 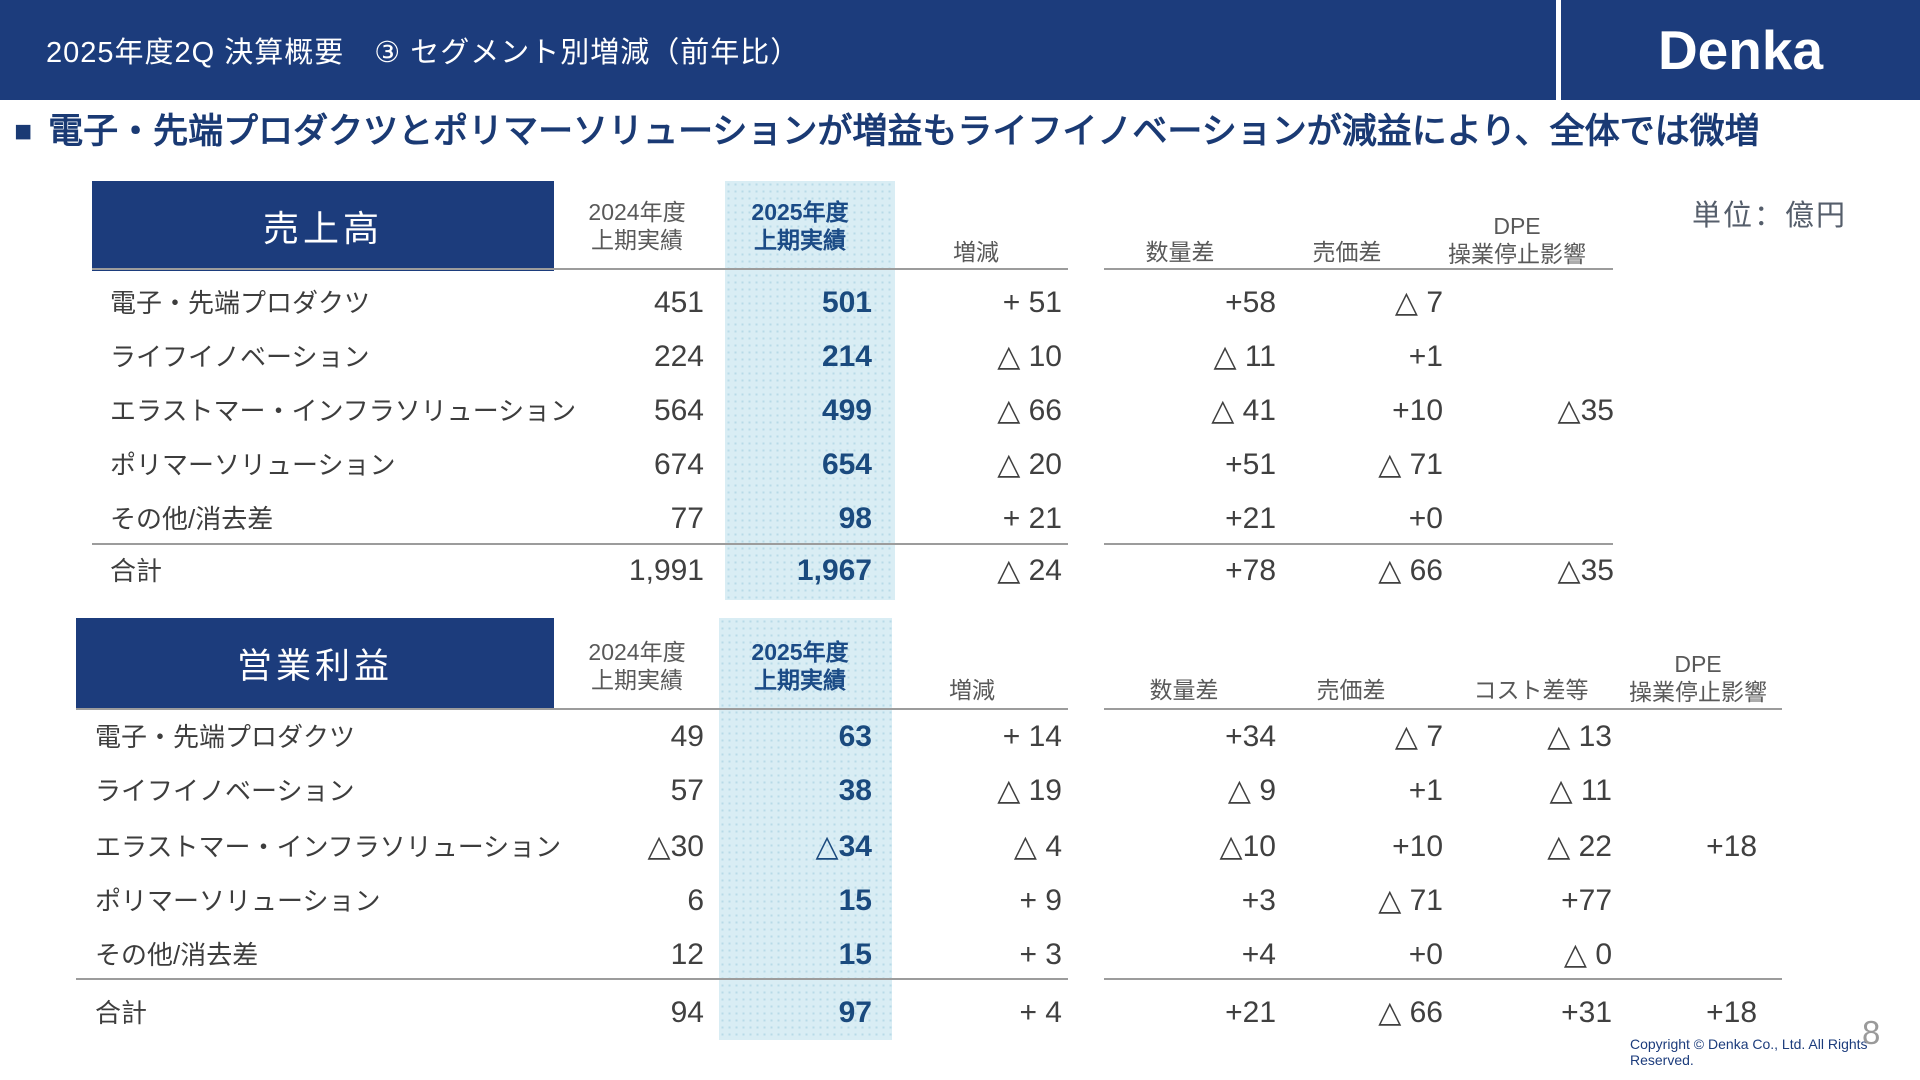 I want to click on cell-2025: 1,967, so click(x=834, y=570).